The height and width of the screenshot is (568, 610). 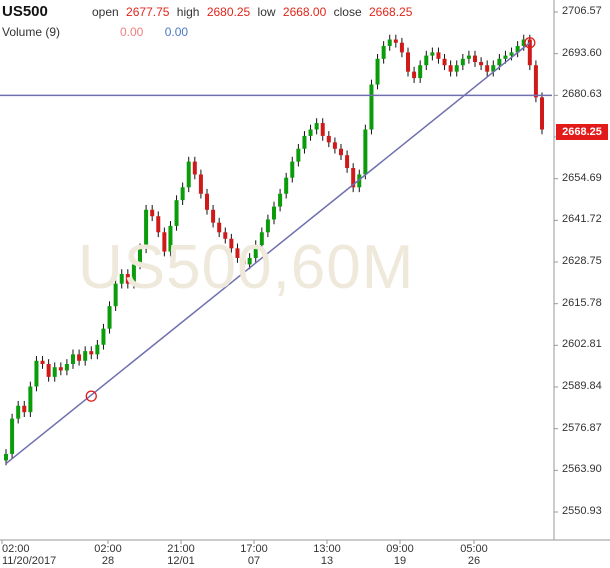 What do you see at coordinates (474, 561) in the screenshot?
I see `time-tick-date: 26` at bounding box center [474, 561].